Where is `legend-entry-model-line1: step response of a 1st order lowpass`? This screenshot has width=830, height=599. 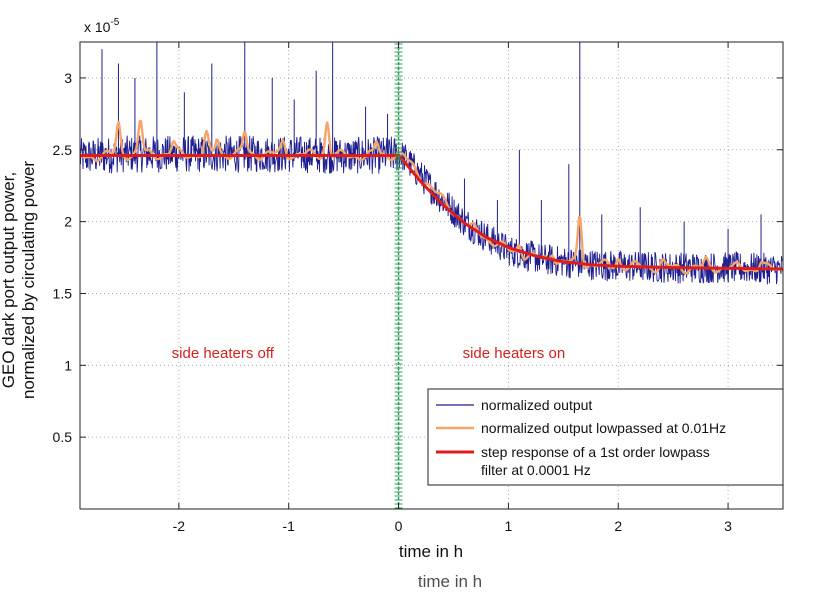
legend-entry-model-line1: step response of a 1st order lowpass is located at coordinates (595, 452).